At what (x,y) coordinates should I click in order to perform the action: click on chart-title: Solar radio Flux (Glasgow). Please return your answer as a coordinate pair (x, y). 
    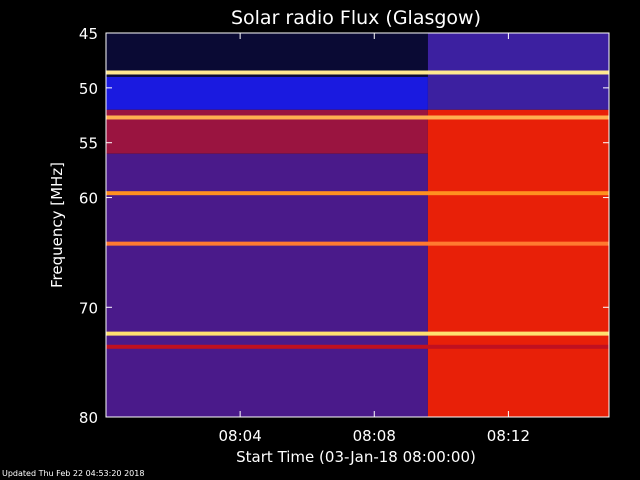
    Looking at the image, I should click on (356, 18).